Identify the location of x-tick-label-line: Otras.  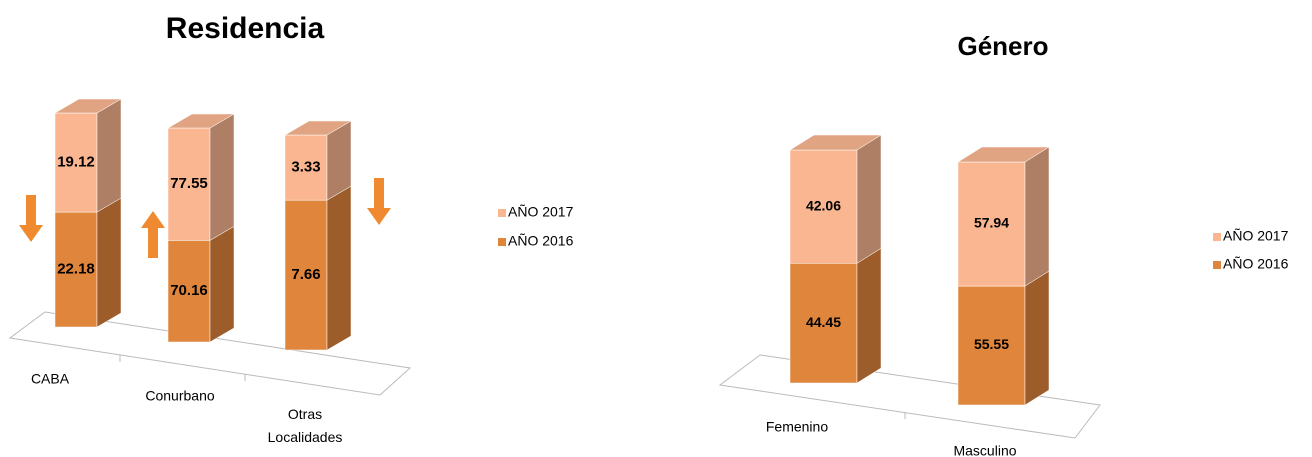
(305, 414).